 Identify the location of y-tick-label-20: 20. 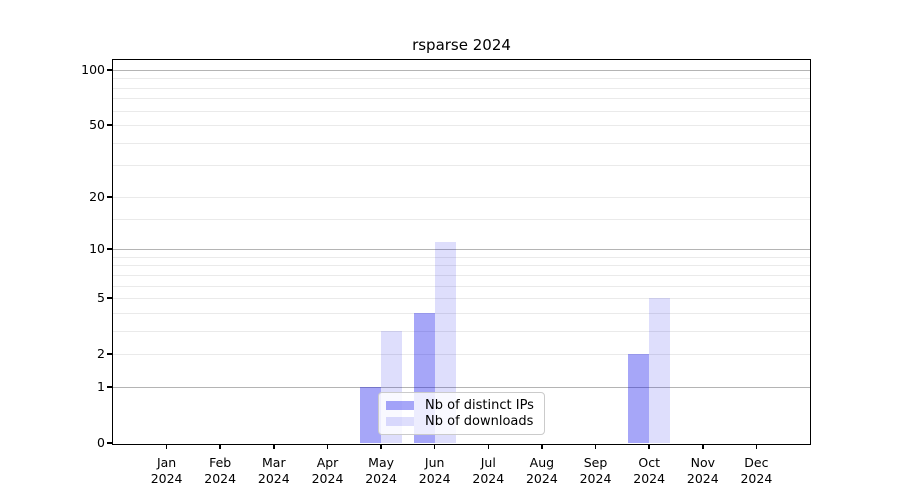
(97, 196).